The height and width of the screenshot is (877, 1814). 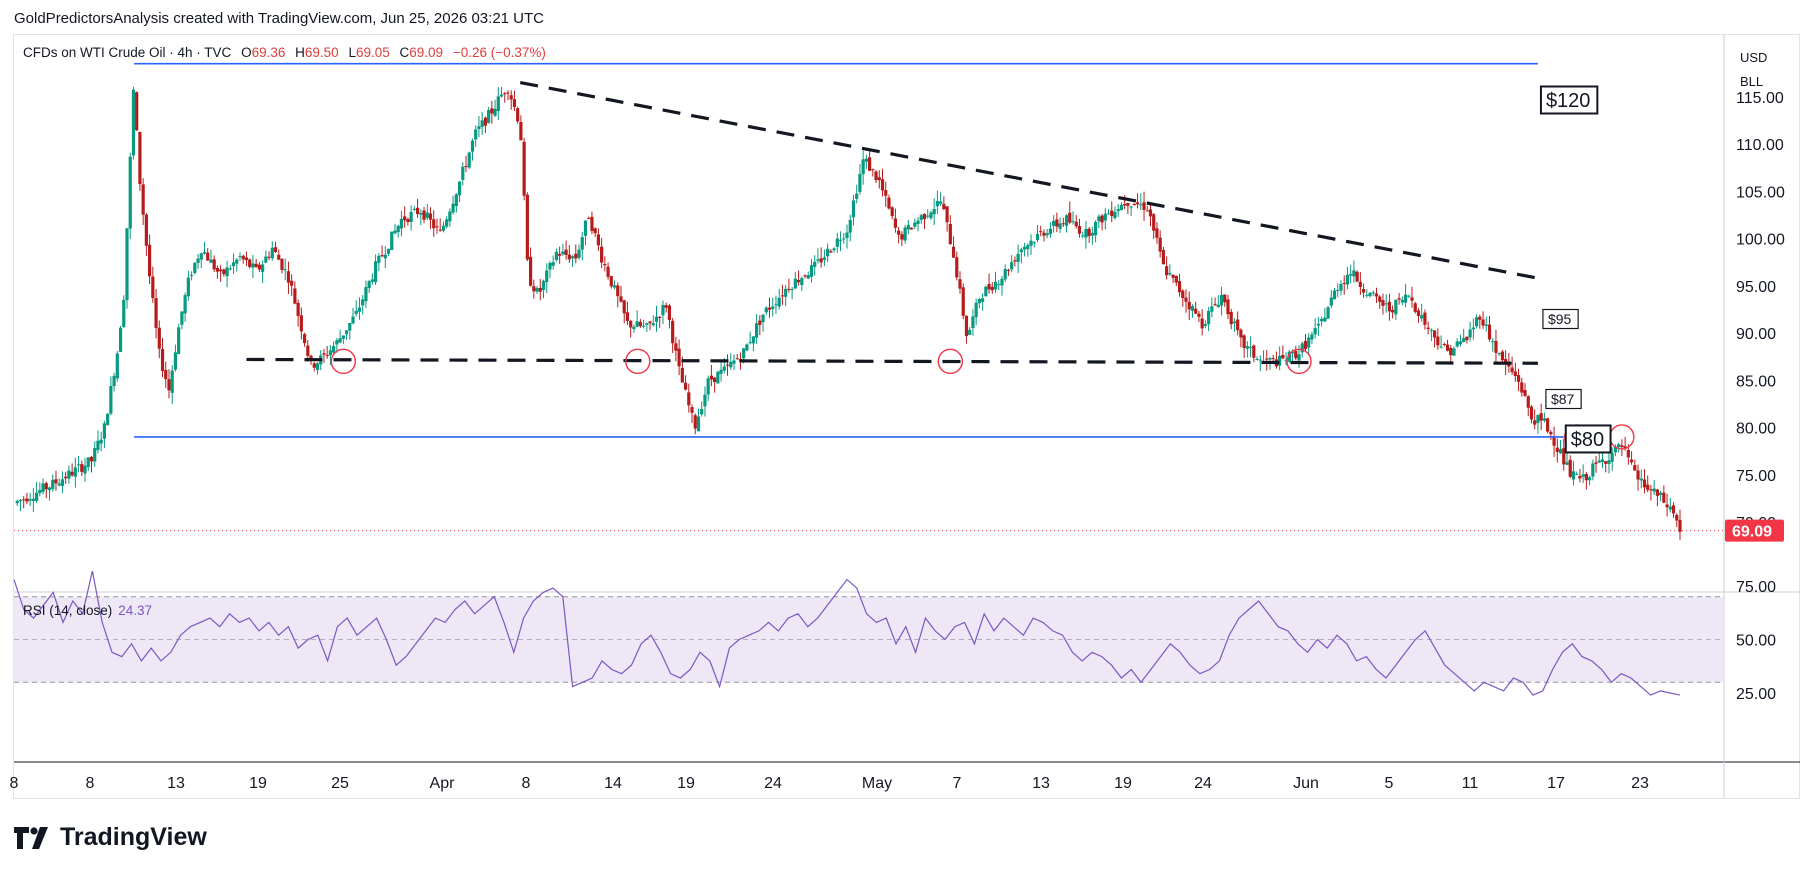 What do you see at coordinates (613, 783) in the screenshot?
I see `time-tick-label: 14` at bounding box center [613, 783].